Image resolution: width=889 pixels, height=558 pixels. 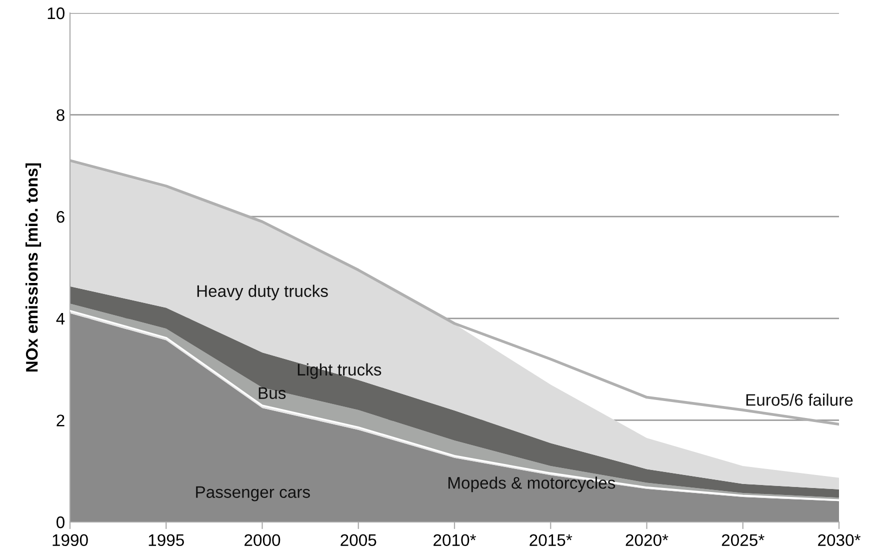 What do you see at coordinates (532, 484) in the screenshot?
I see `series-label: Mopeds & motorcycles` at bounding box center [532, 484].